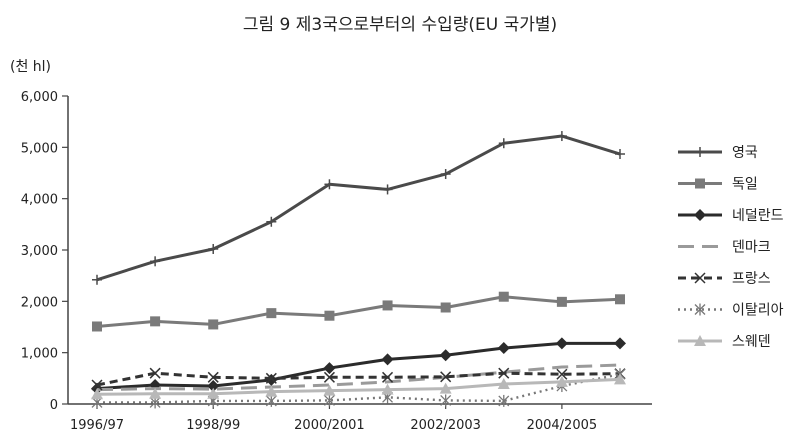 This screenshot has height=442, width=800. Describe the element at coordinates (97, 425) in the screenshot. I see `x-tick-label: 1996/97` at that location.